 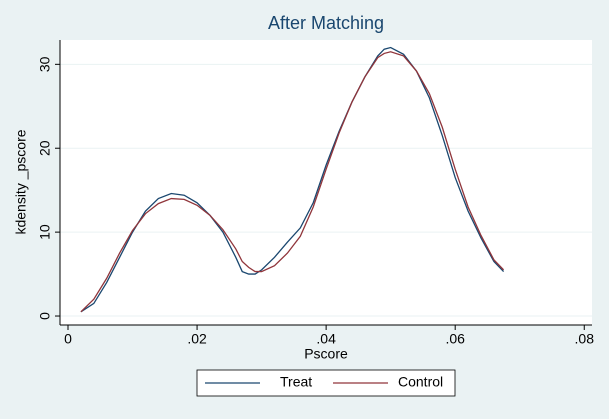 What do you see at coordinates (21, 181) in the screenshot?
I see `y-axis-label: kdensity _pscore` at bounding box center [21, 181].